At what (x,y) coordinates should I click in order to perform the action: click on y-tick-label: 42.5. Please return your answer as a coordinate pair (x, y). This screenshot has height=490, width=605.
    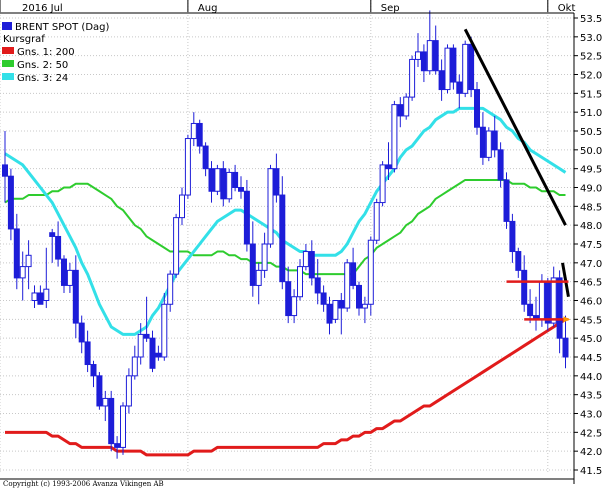
    Looking at the image, I should click on (591, 433).